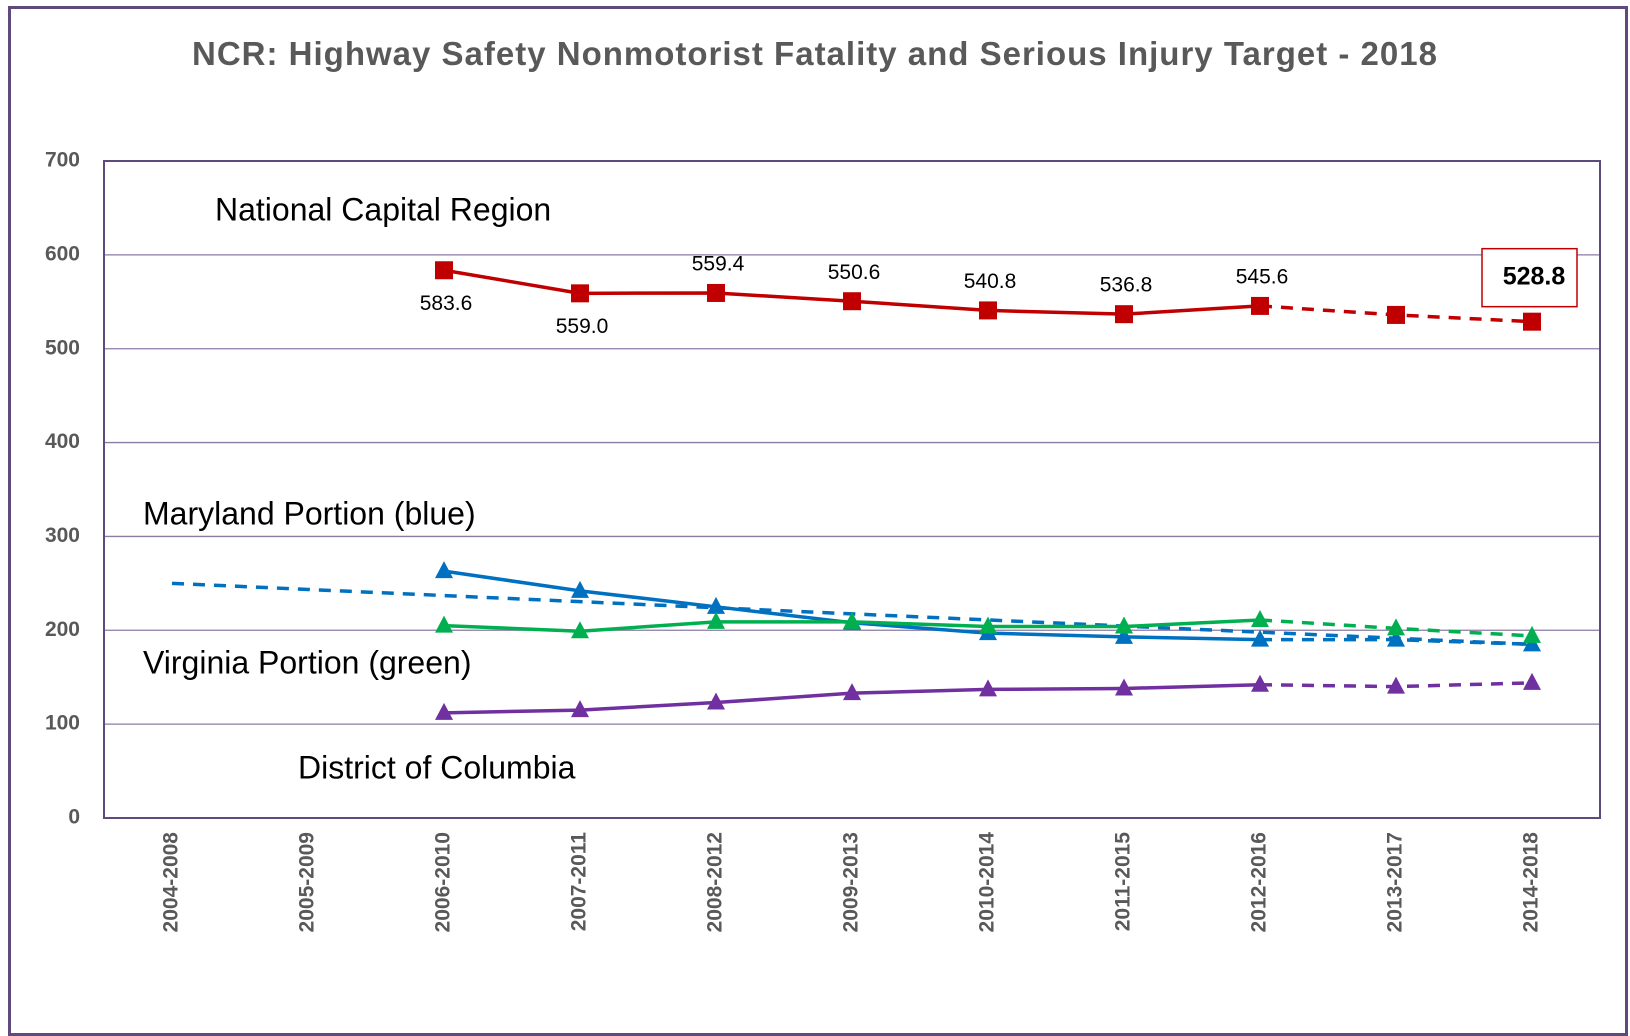 The height and width of the screenshot is (1036, 1630). What do you see at coordinates (579, 882) in the screenshot?
I see `x-tick-label: 2007-2011` at bounding box center [579, 882].